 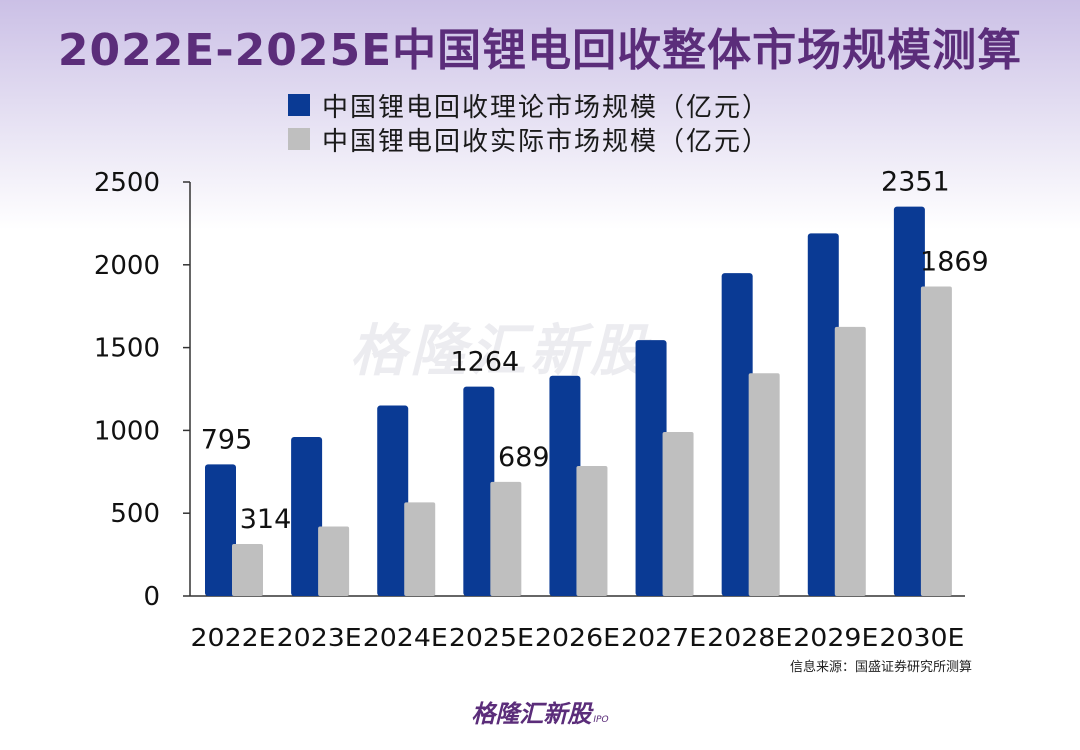 I want to click on brand-logo: 格隆汇新股 IPO, so click(x=540, y=711).